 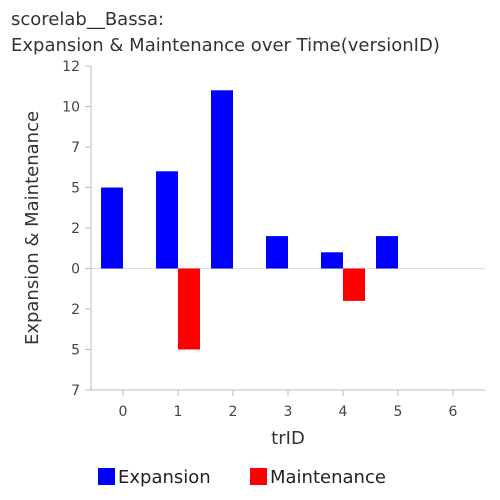 I want to click on x-axis: 0 1 2 3 4 5 6, so click(x=288, y=404).